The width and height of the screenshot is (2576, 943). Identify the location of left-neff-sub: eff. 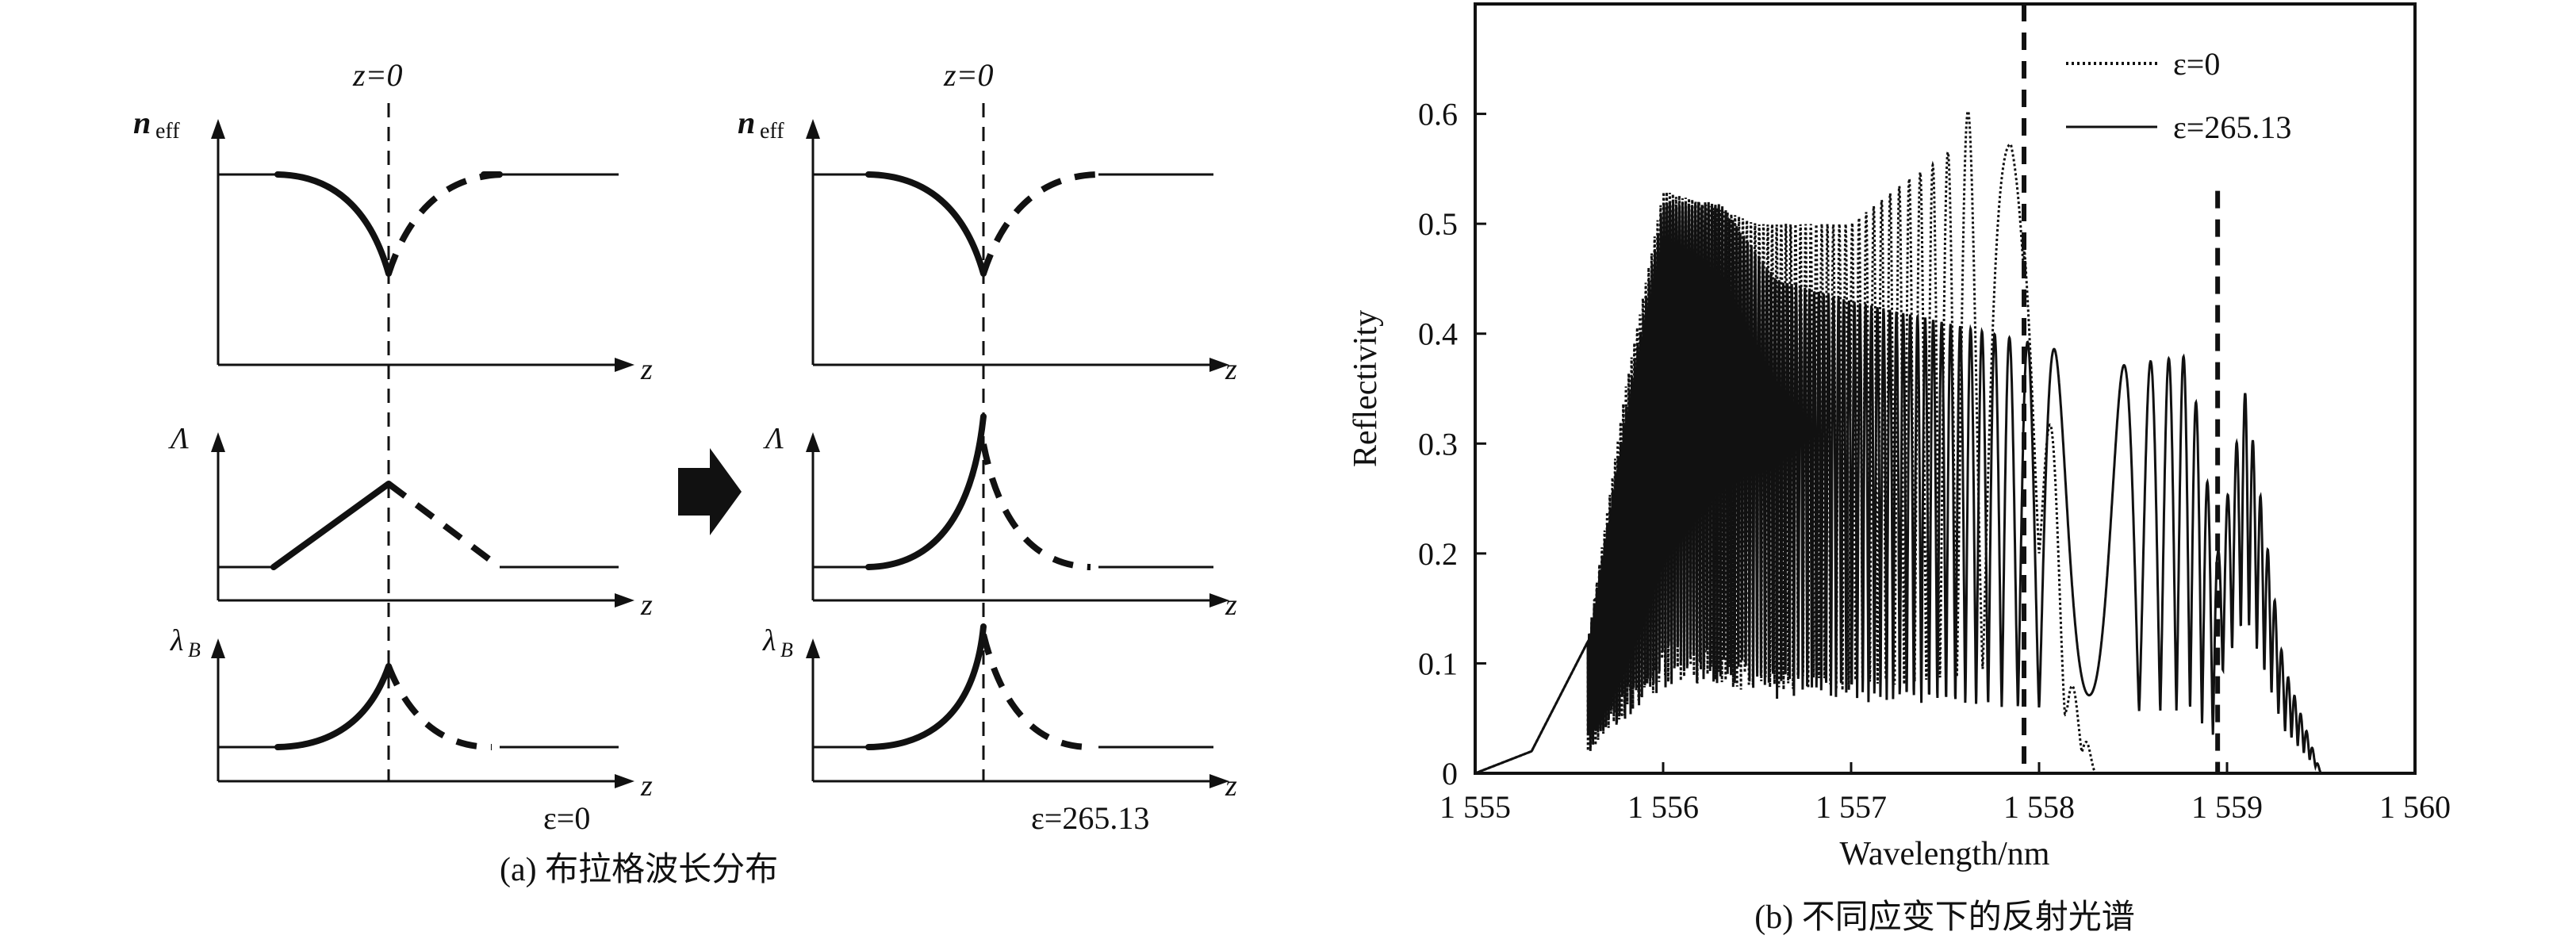
(168, 131).